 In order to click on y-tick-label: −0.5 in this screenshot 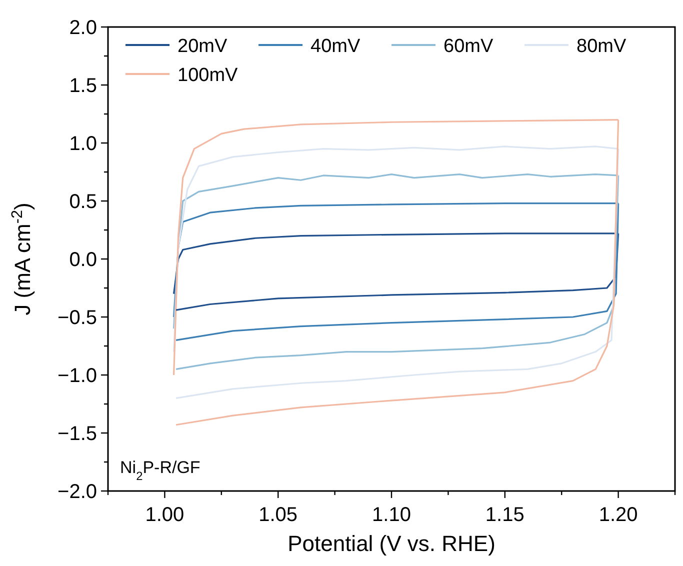, I will do `click(77, 318)`.